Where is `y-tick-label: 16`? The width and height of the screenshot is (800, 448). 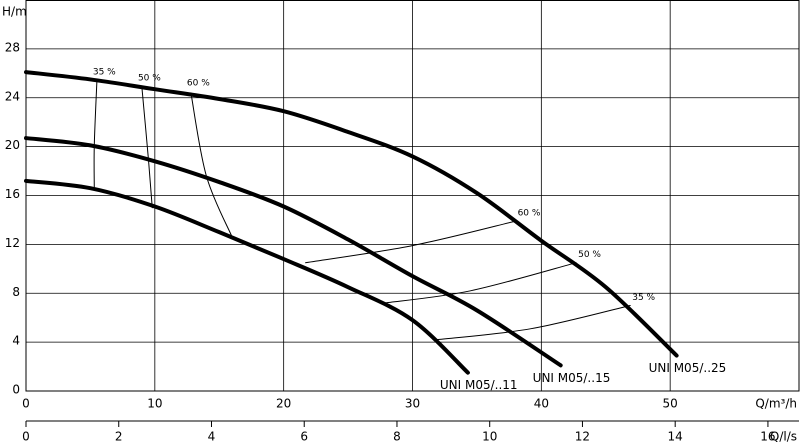 y-tick-label: 16 is located at coordinates (12, 194).